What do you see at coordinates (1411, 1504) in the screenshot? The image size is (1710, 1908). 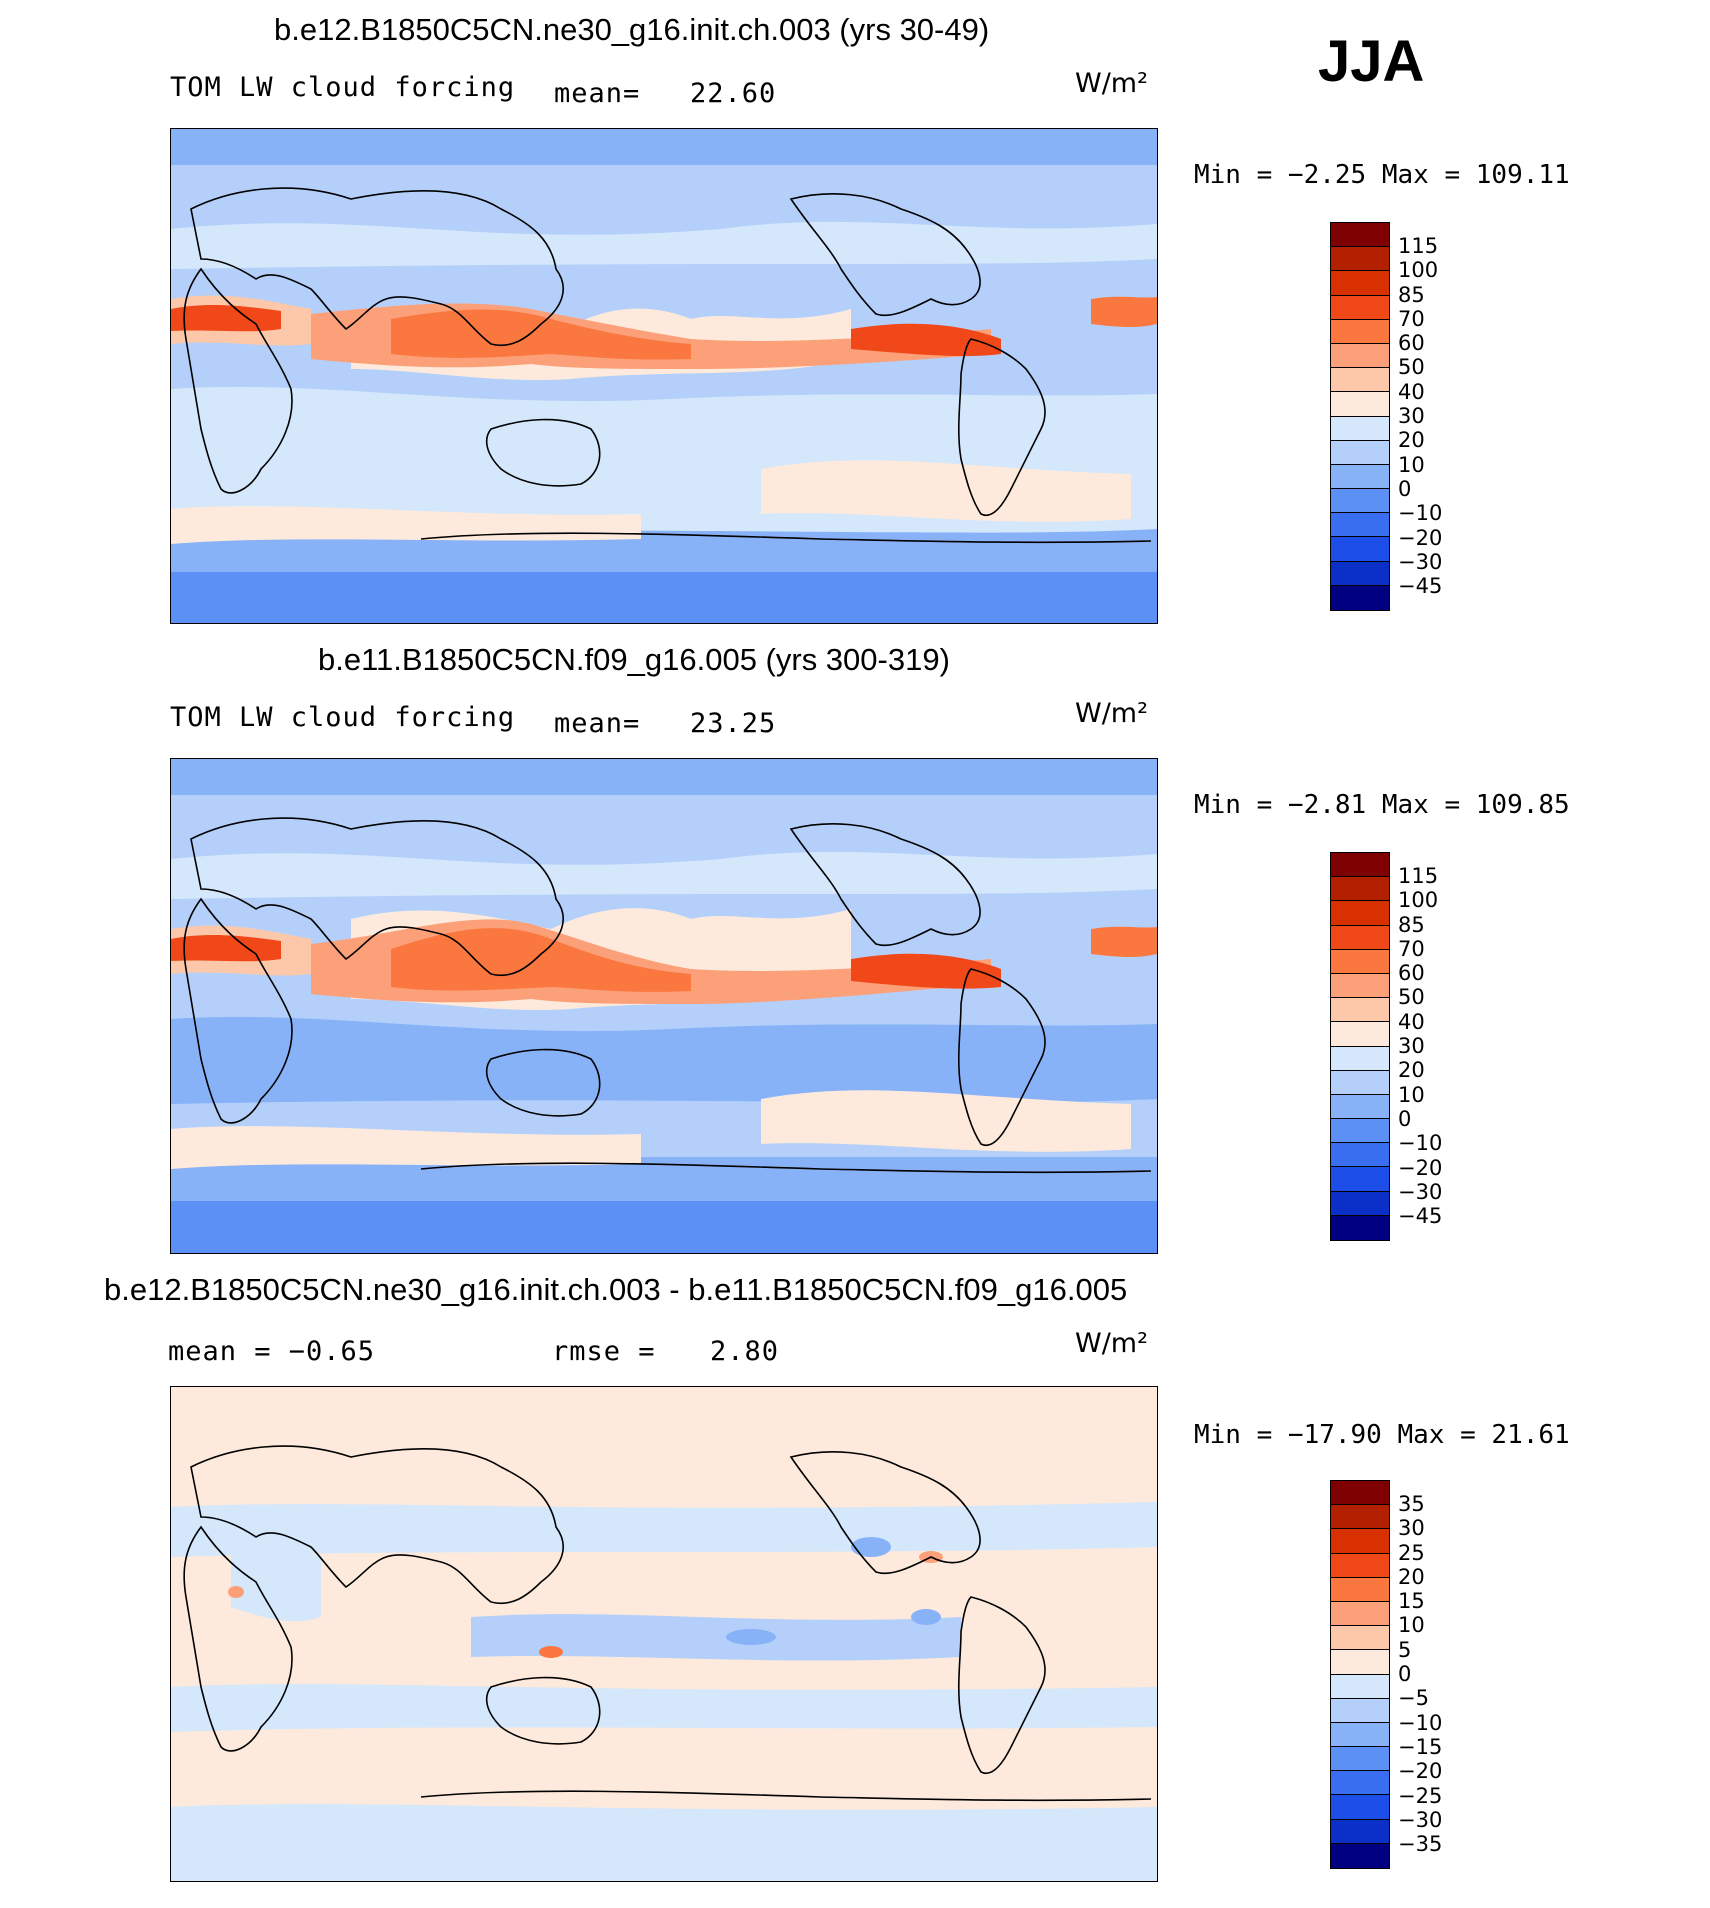 I see `colorbar-tick-label: 35` at bounding box center [1411, 1504].